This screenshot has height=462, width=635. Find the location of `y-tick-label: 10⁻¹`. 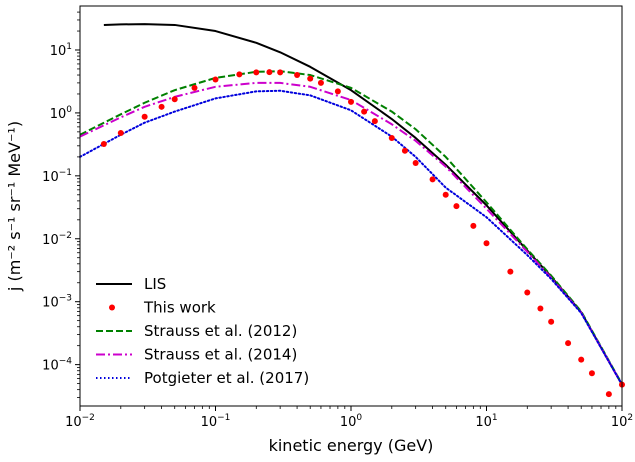

y-tick-label: 10⁻¹ is located at coordinates (57, 176).